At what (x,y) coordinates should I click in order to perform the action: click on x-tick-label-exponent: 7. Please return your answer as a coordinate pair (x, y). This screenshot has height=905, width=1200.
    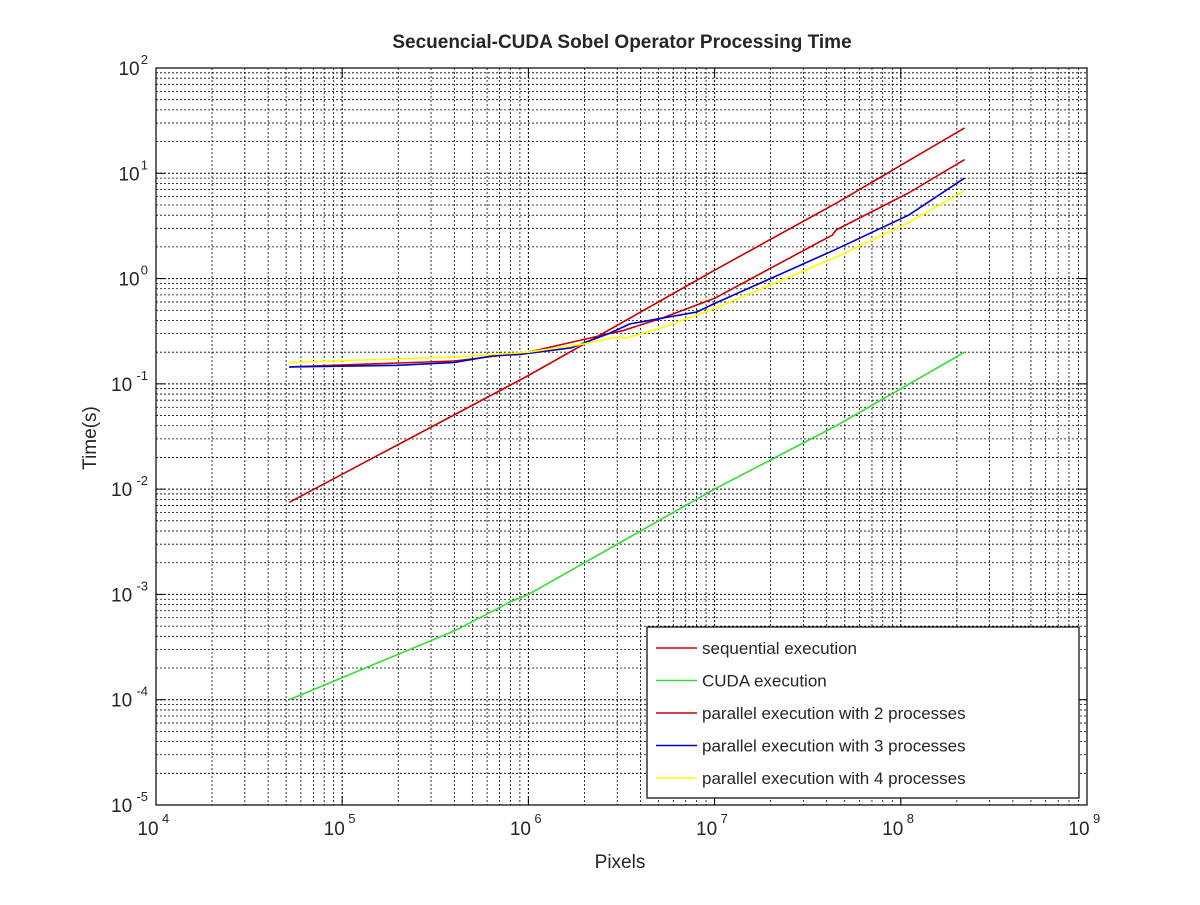
    Looking at the image, I should click on (724, 818).